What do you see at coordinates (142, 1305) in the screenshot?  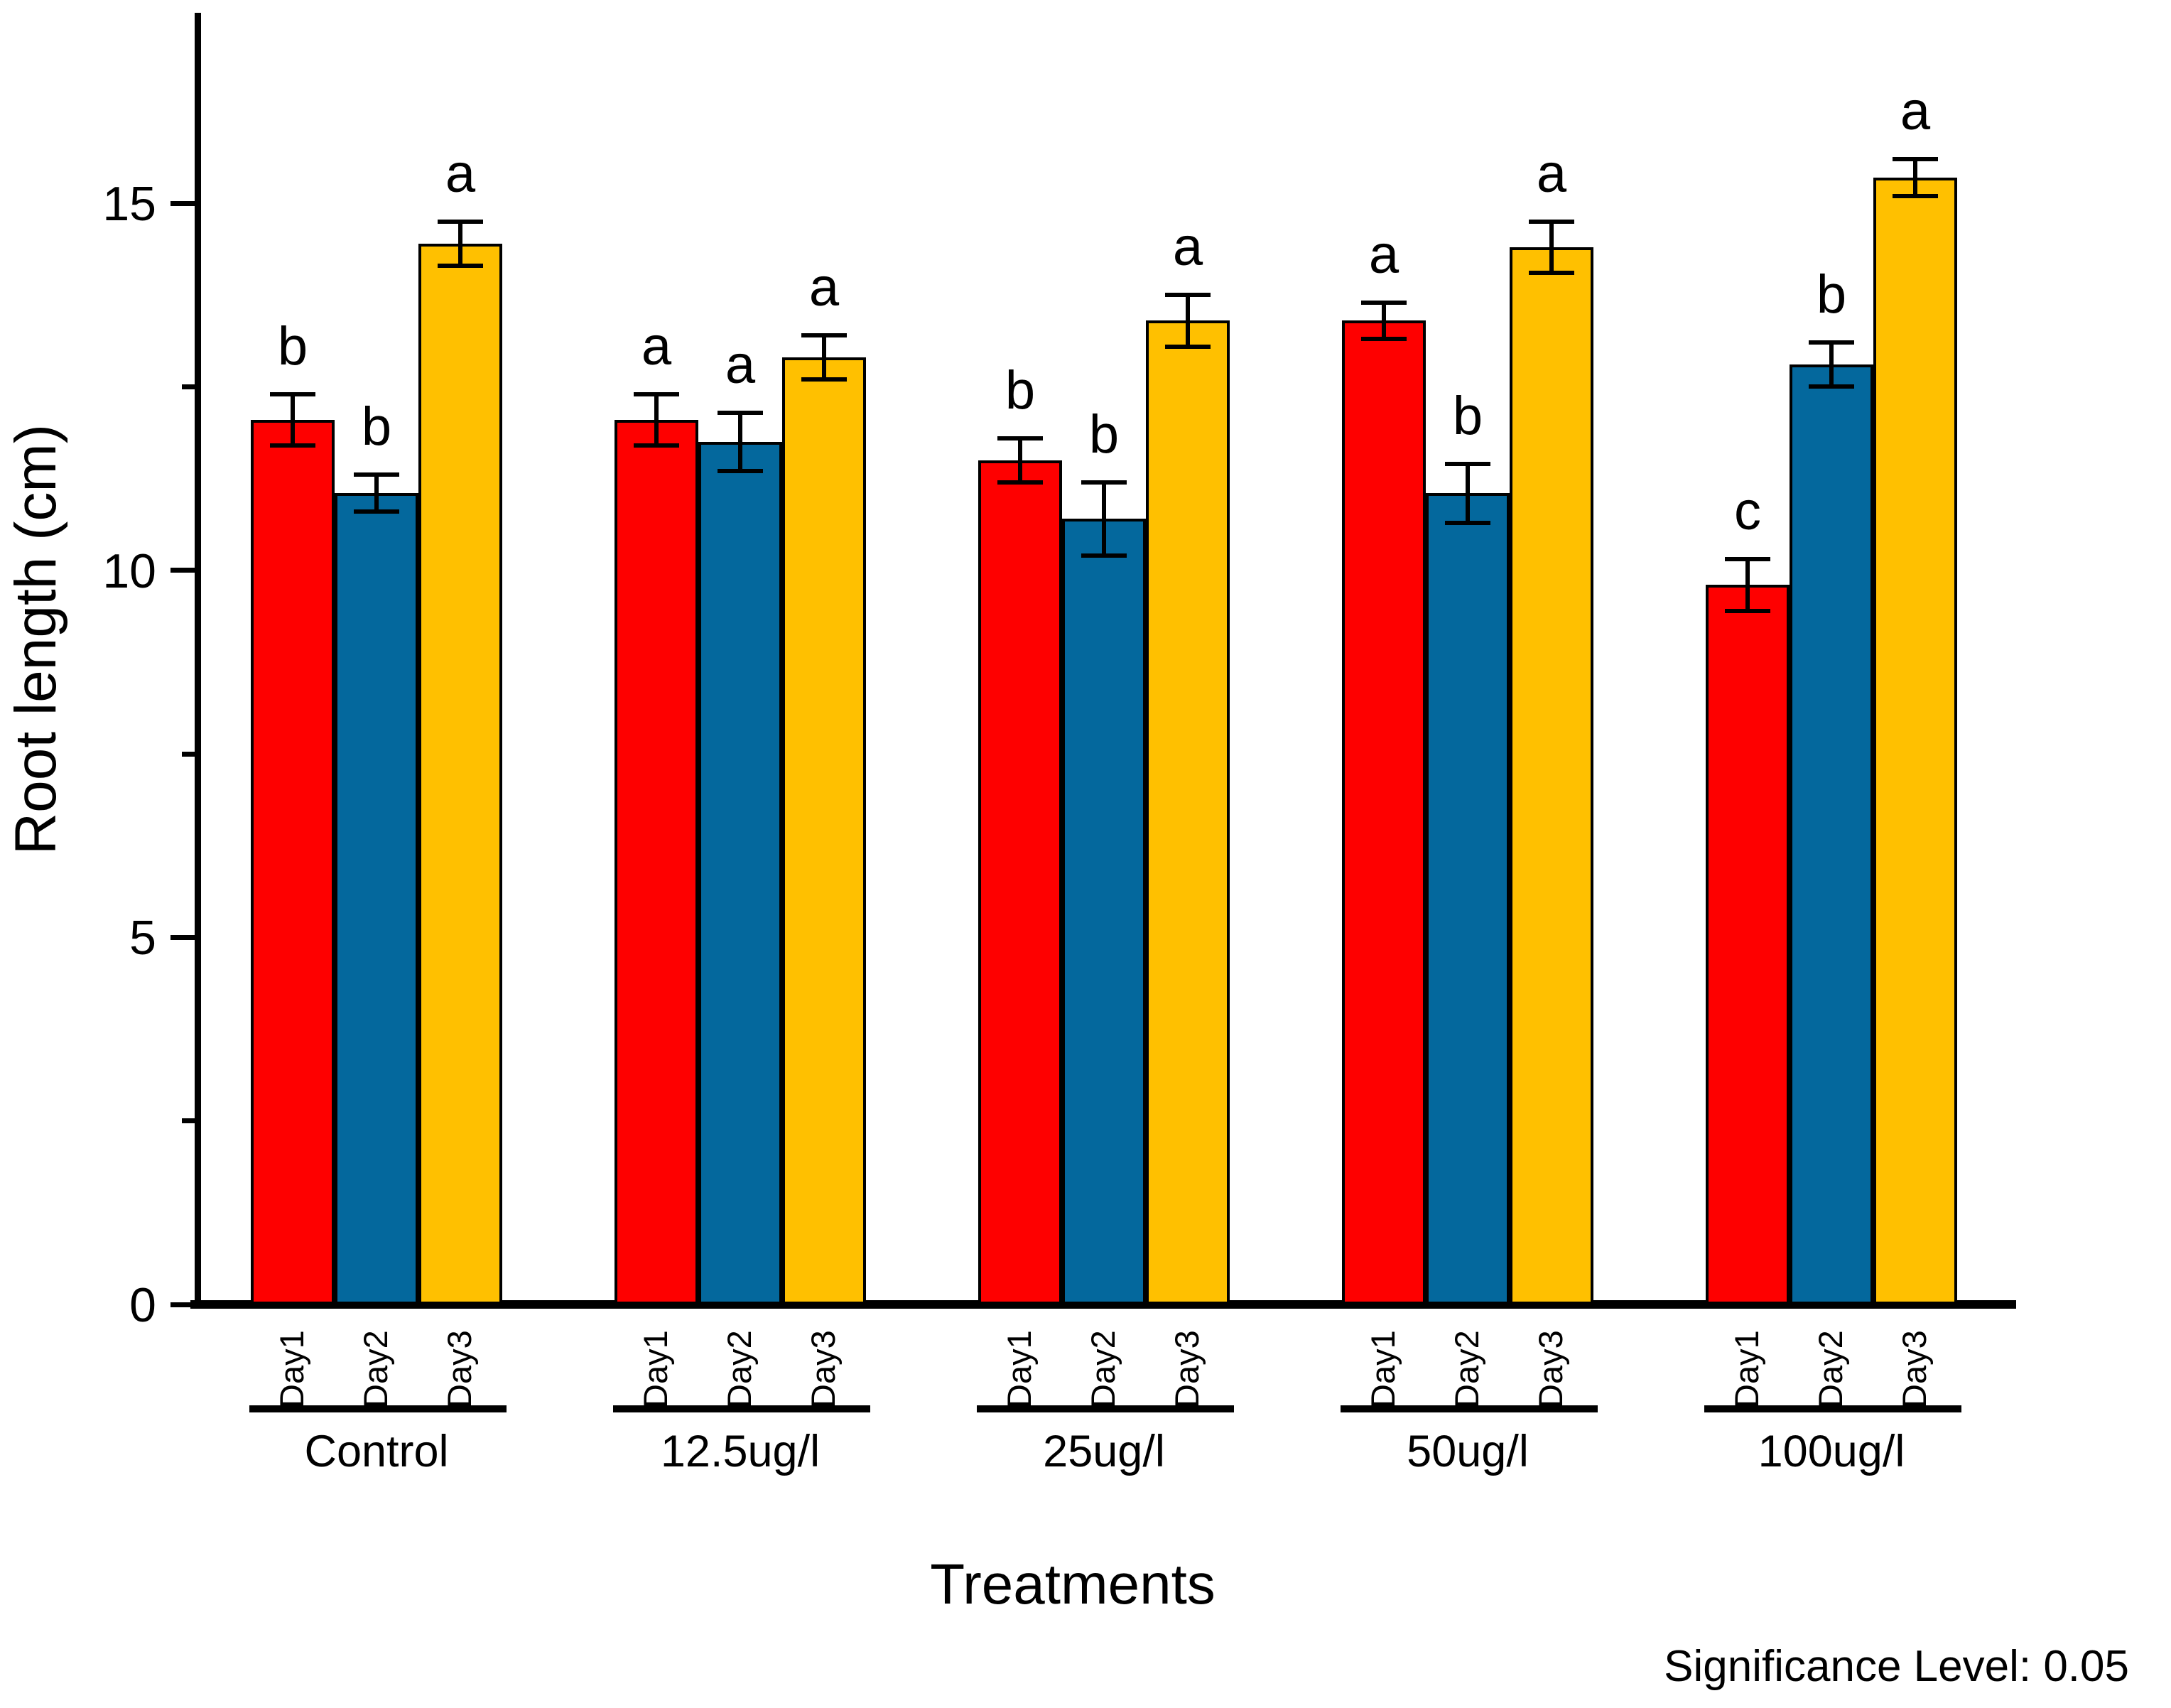 I see `y-axis-tick-label: 0` at bounding box center [142, 1305].